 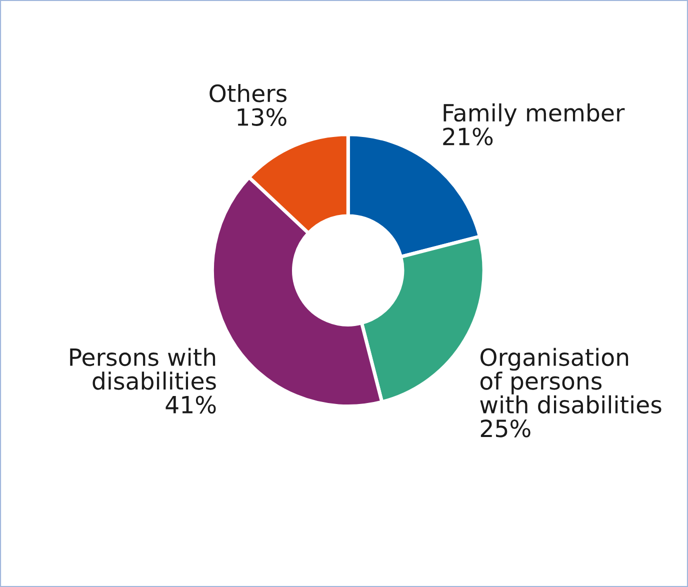 What do you see at coordinates (534, 114) in the screenshot?
I see `slice-label: Family member` at bounding box center [534, 114].